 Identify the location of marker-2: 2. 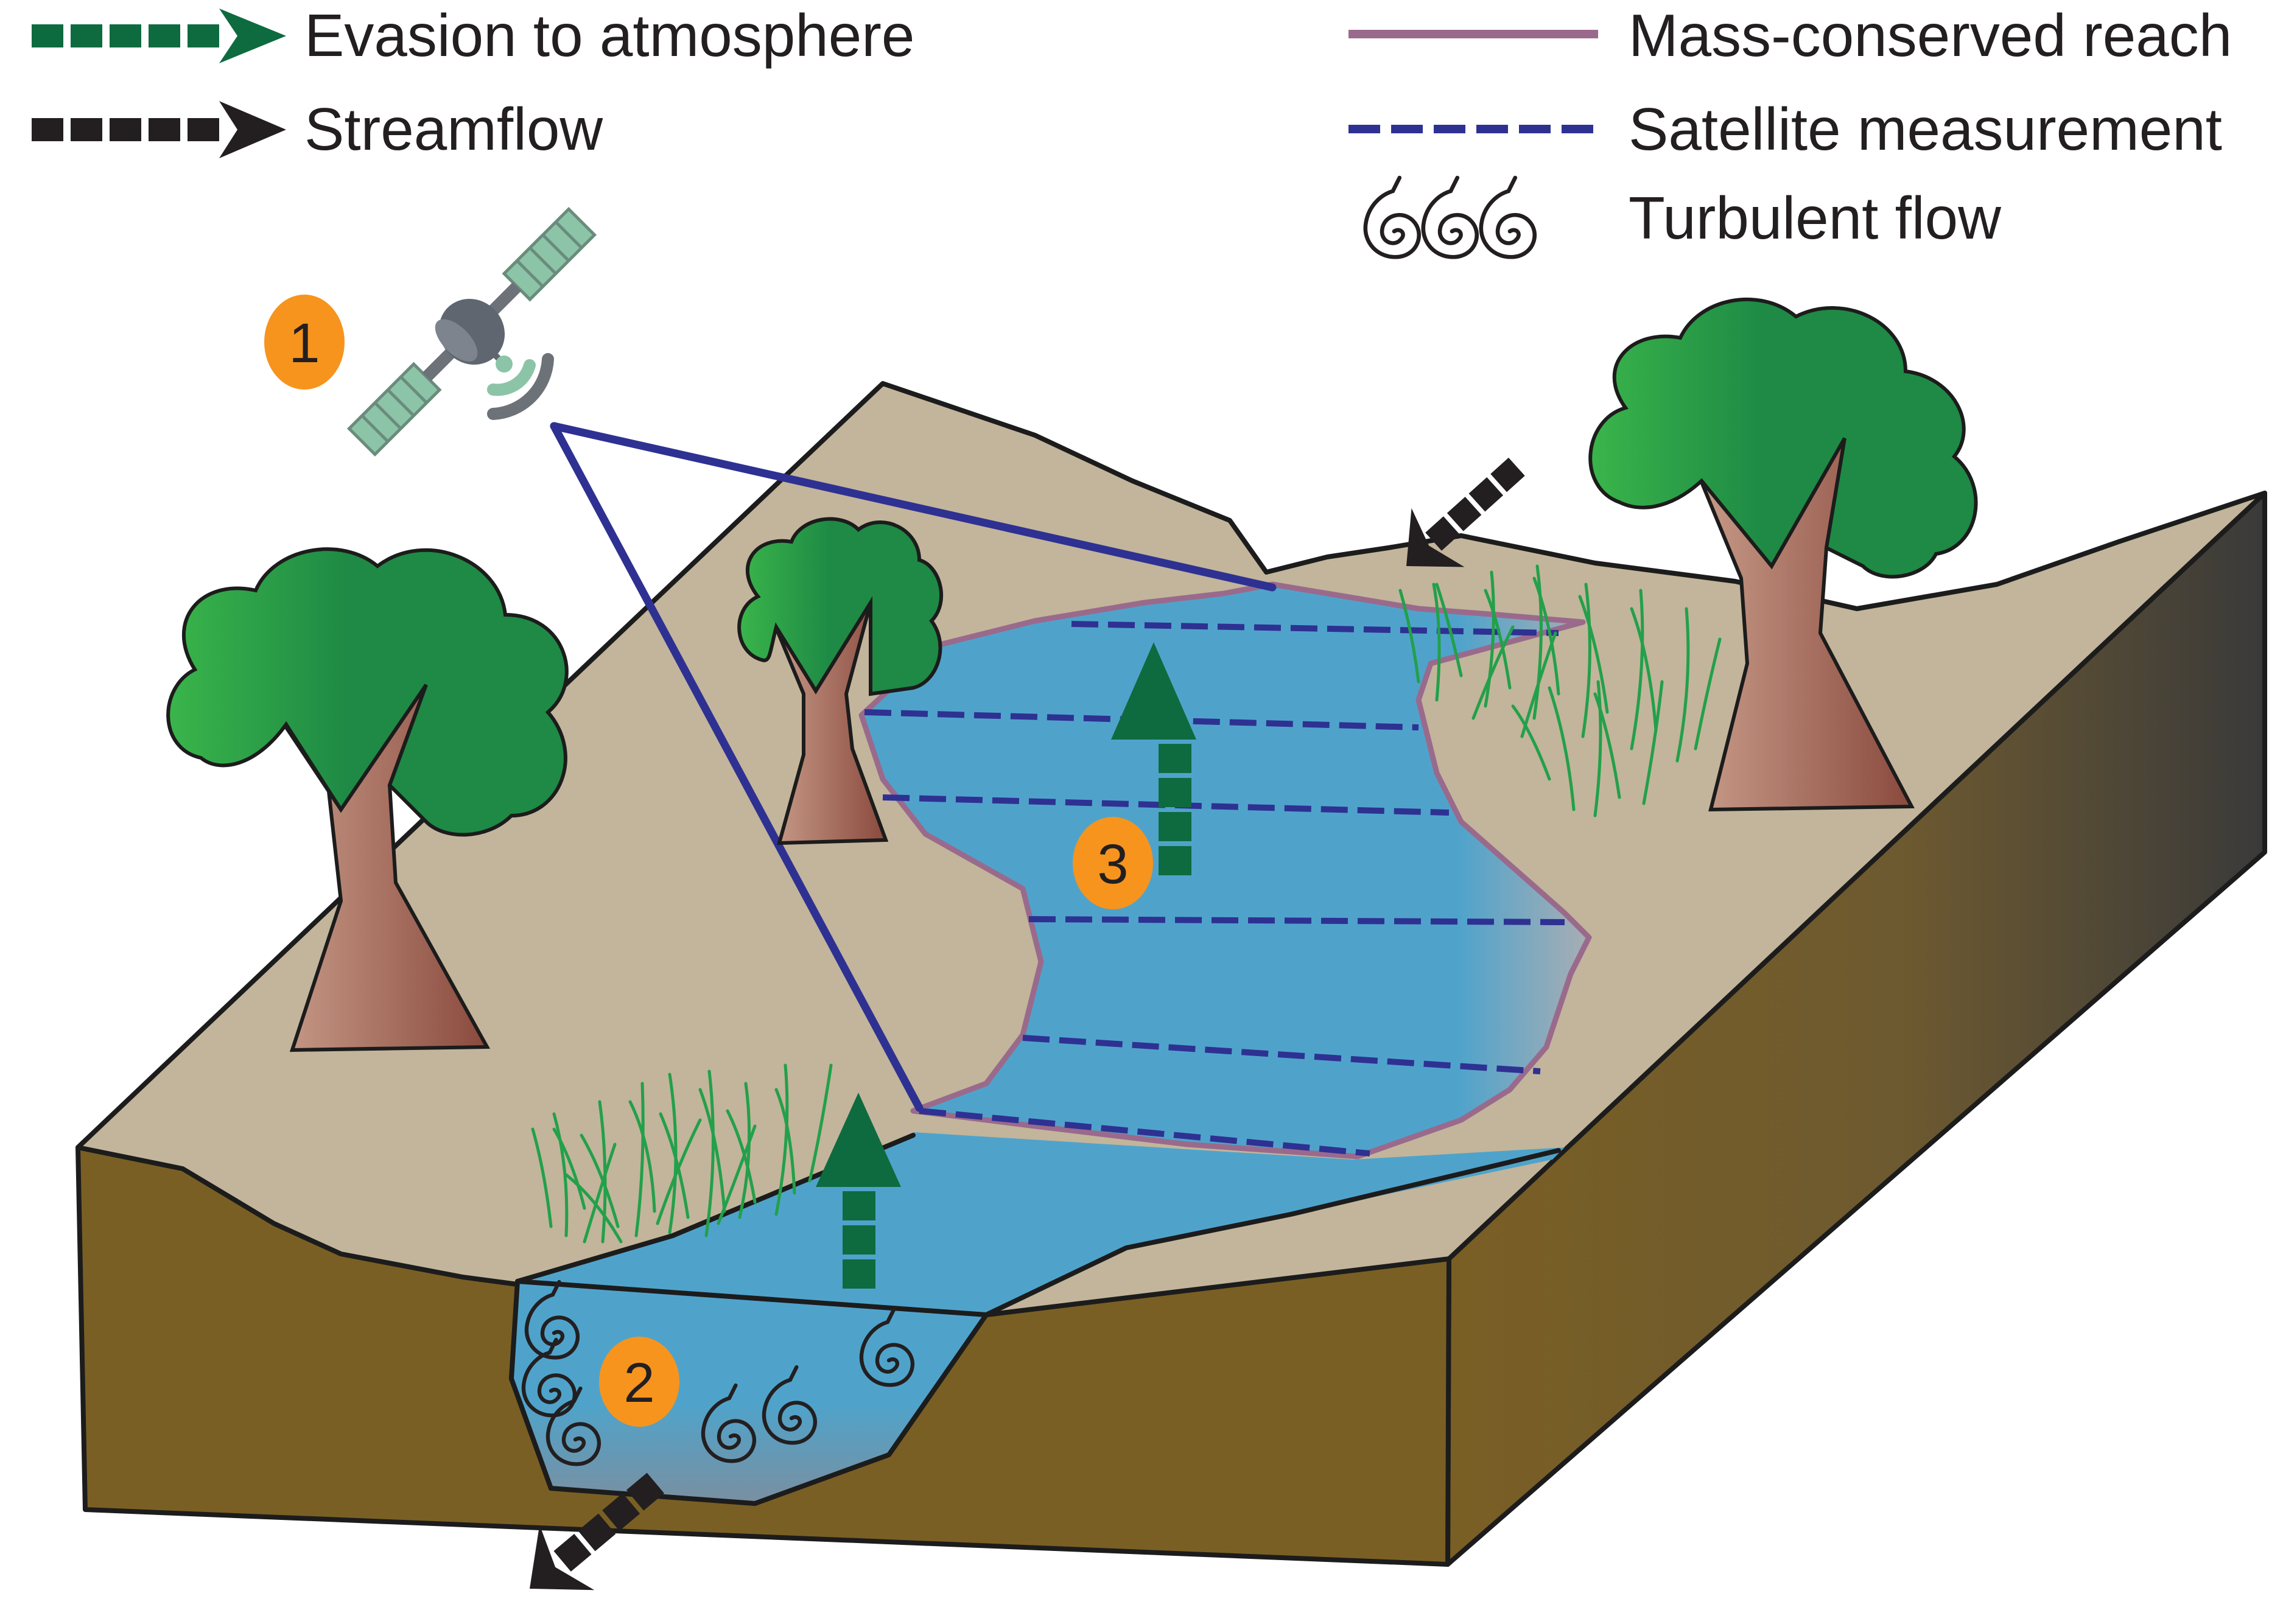
(639, 1382).